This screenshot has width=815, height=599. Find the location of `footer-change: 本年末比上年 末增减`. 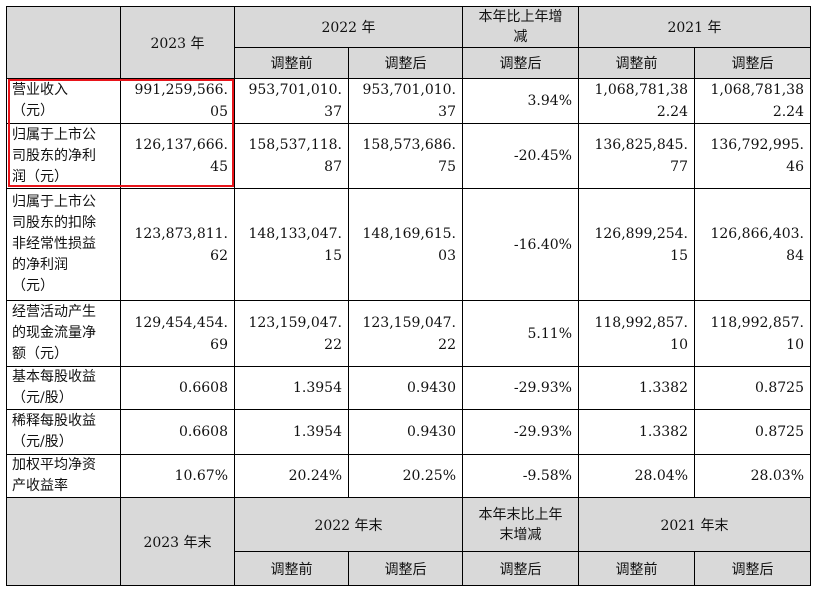

footer-change: 本年末比上年 末增减 is located at coordinates (520, 524).